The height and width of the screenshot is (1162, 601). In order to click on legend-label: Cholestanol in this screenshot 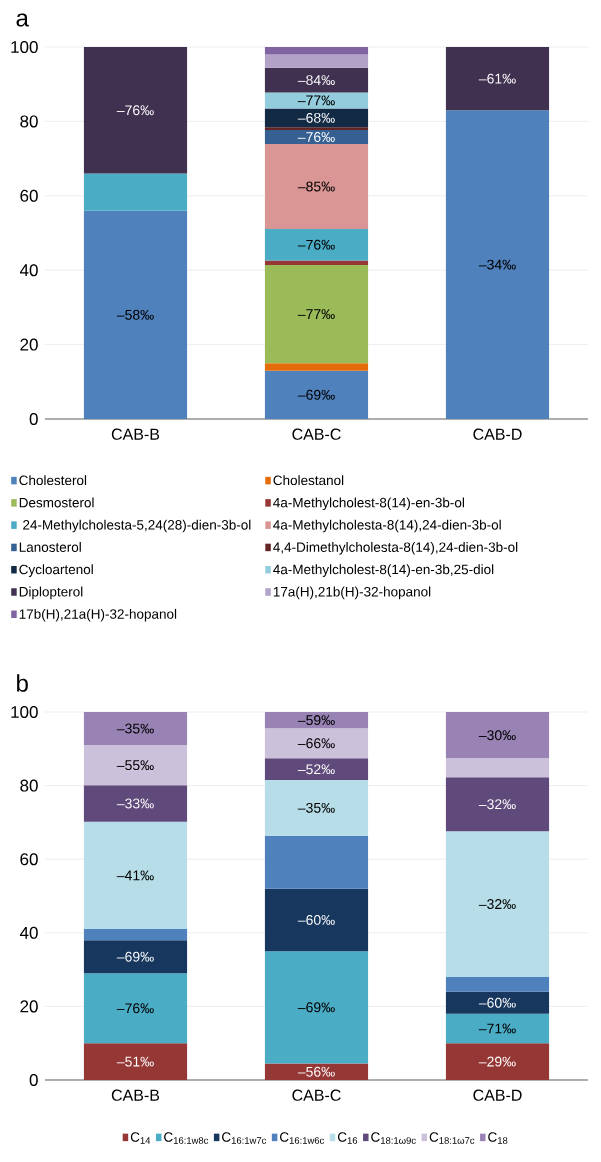, I will do `click(308, 480)`.